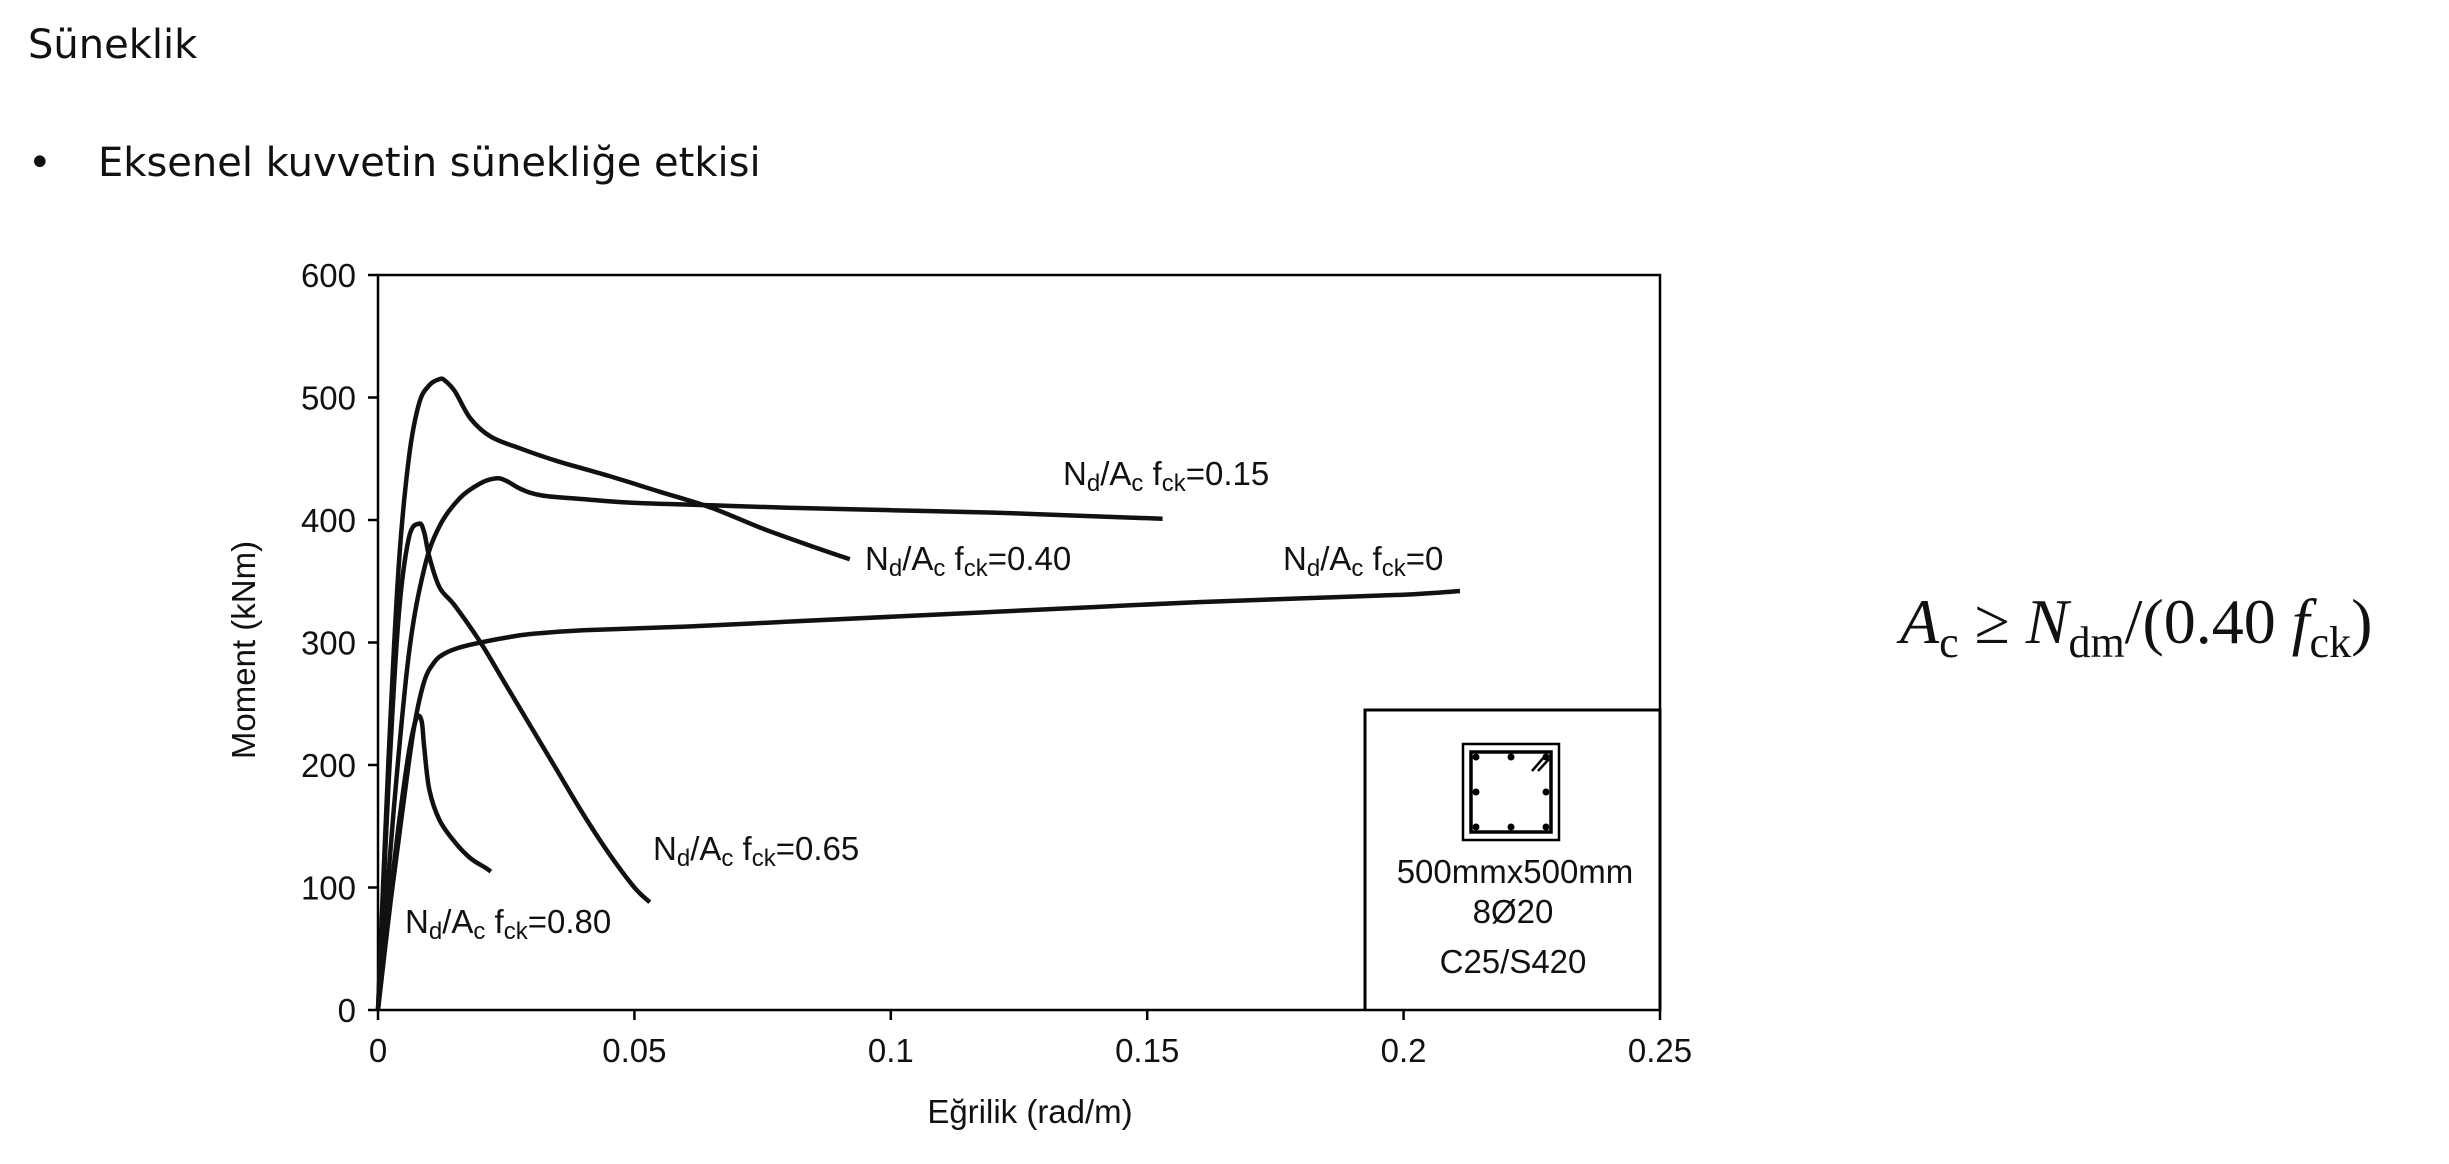 This screenshot has width=2449, height=1164. What do you see at coordinates (756, 851) in the screenshot?
I see `series-label-3: Nd/Ac fck=0.65` at bounding box center [756, 851].